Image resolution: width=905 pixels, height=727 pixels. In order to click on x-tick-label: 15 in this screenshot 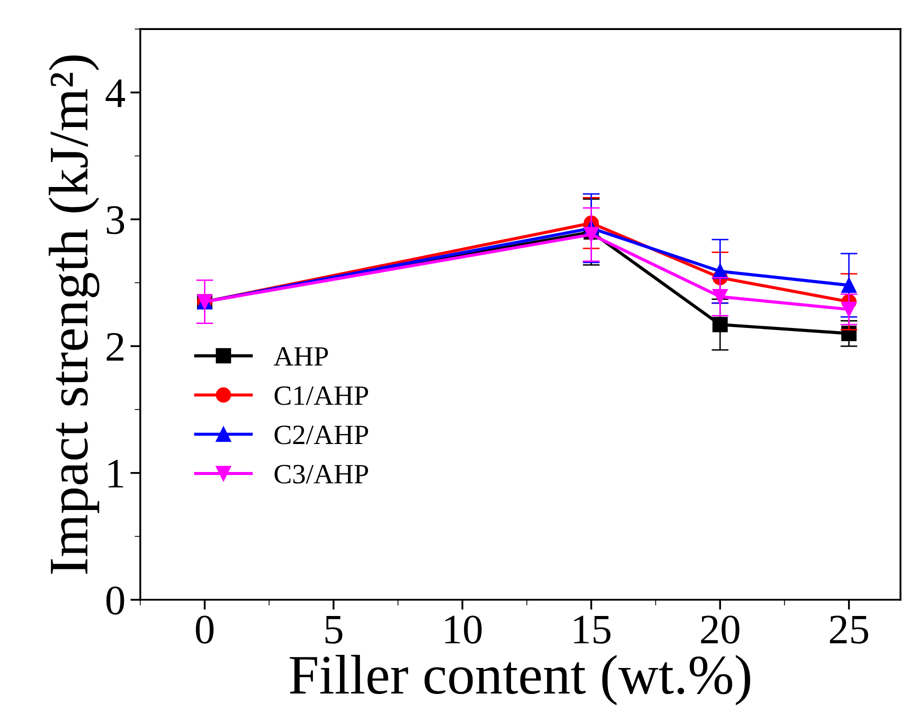, I will do `click(592, 630)`.